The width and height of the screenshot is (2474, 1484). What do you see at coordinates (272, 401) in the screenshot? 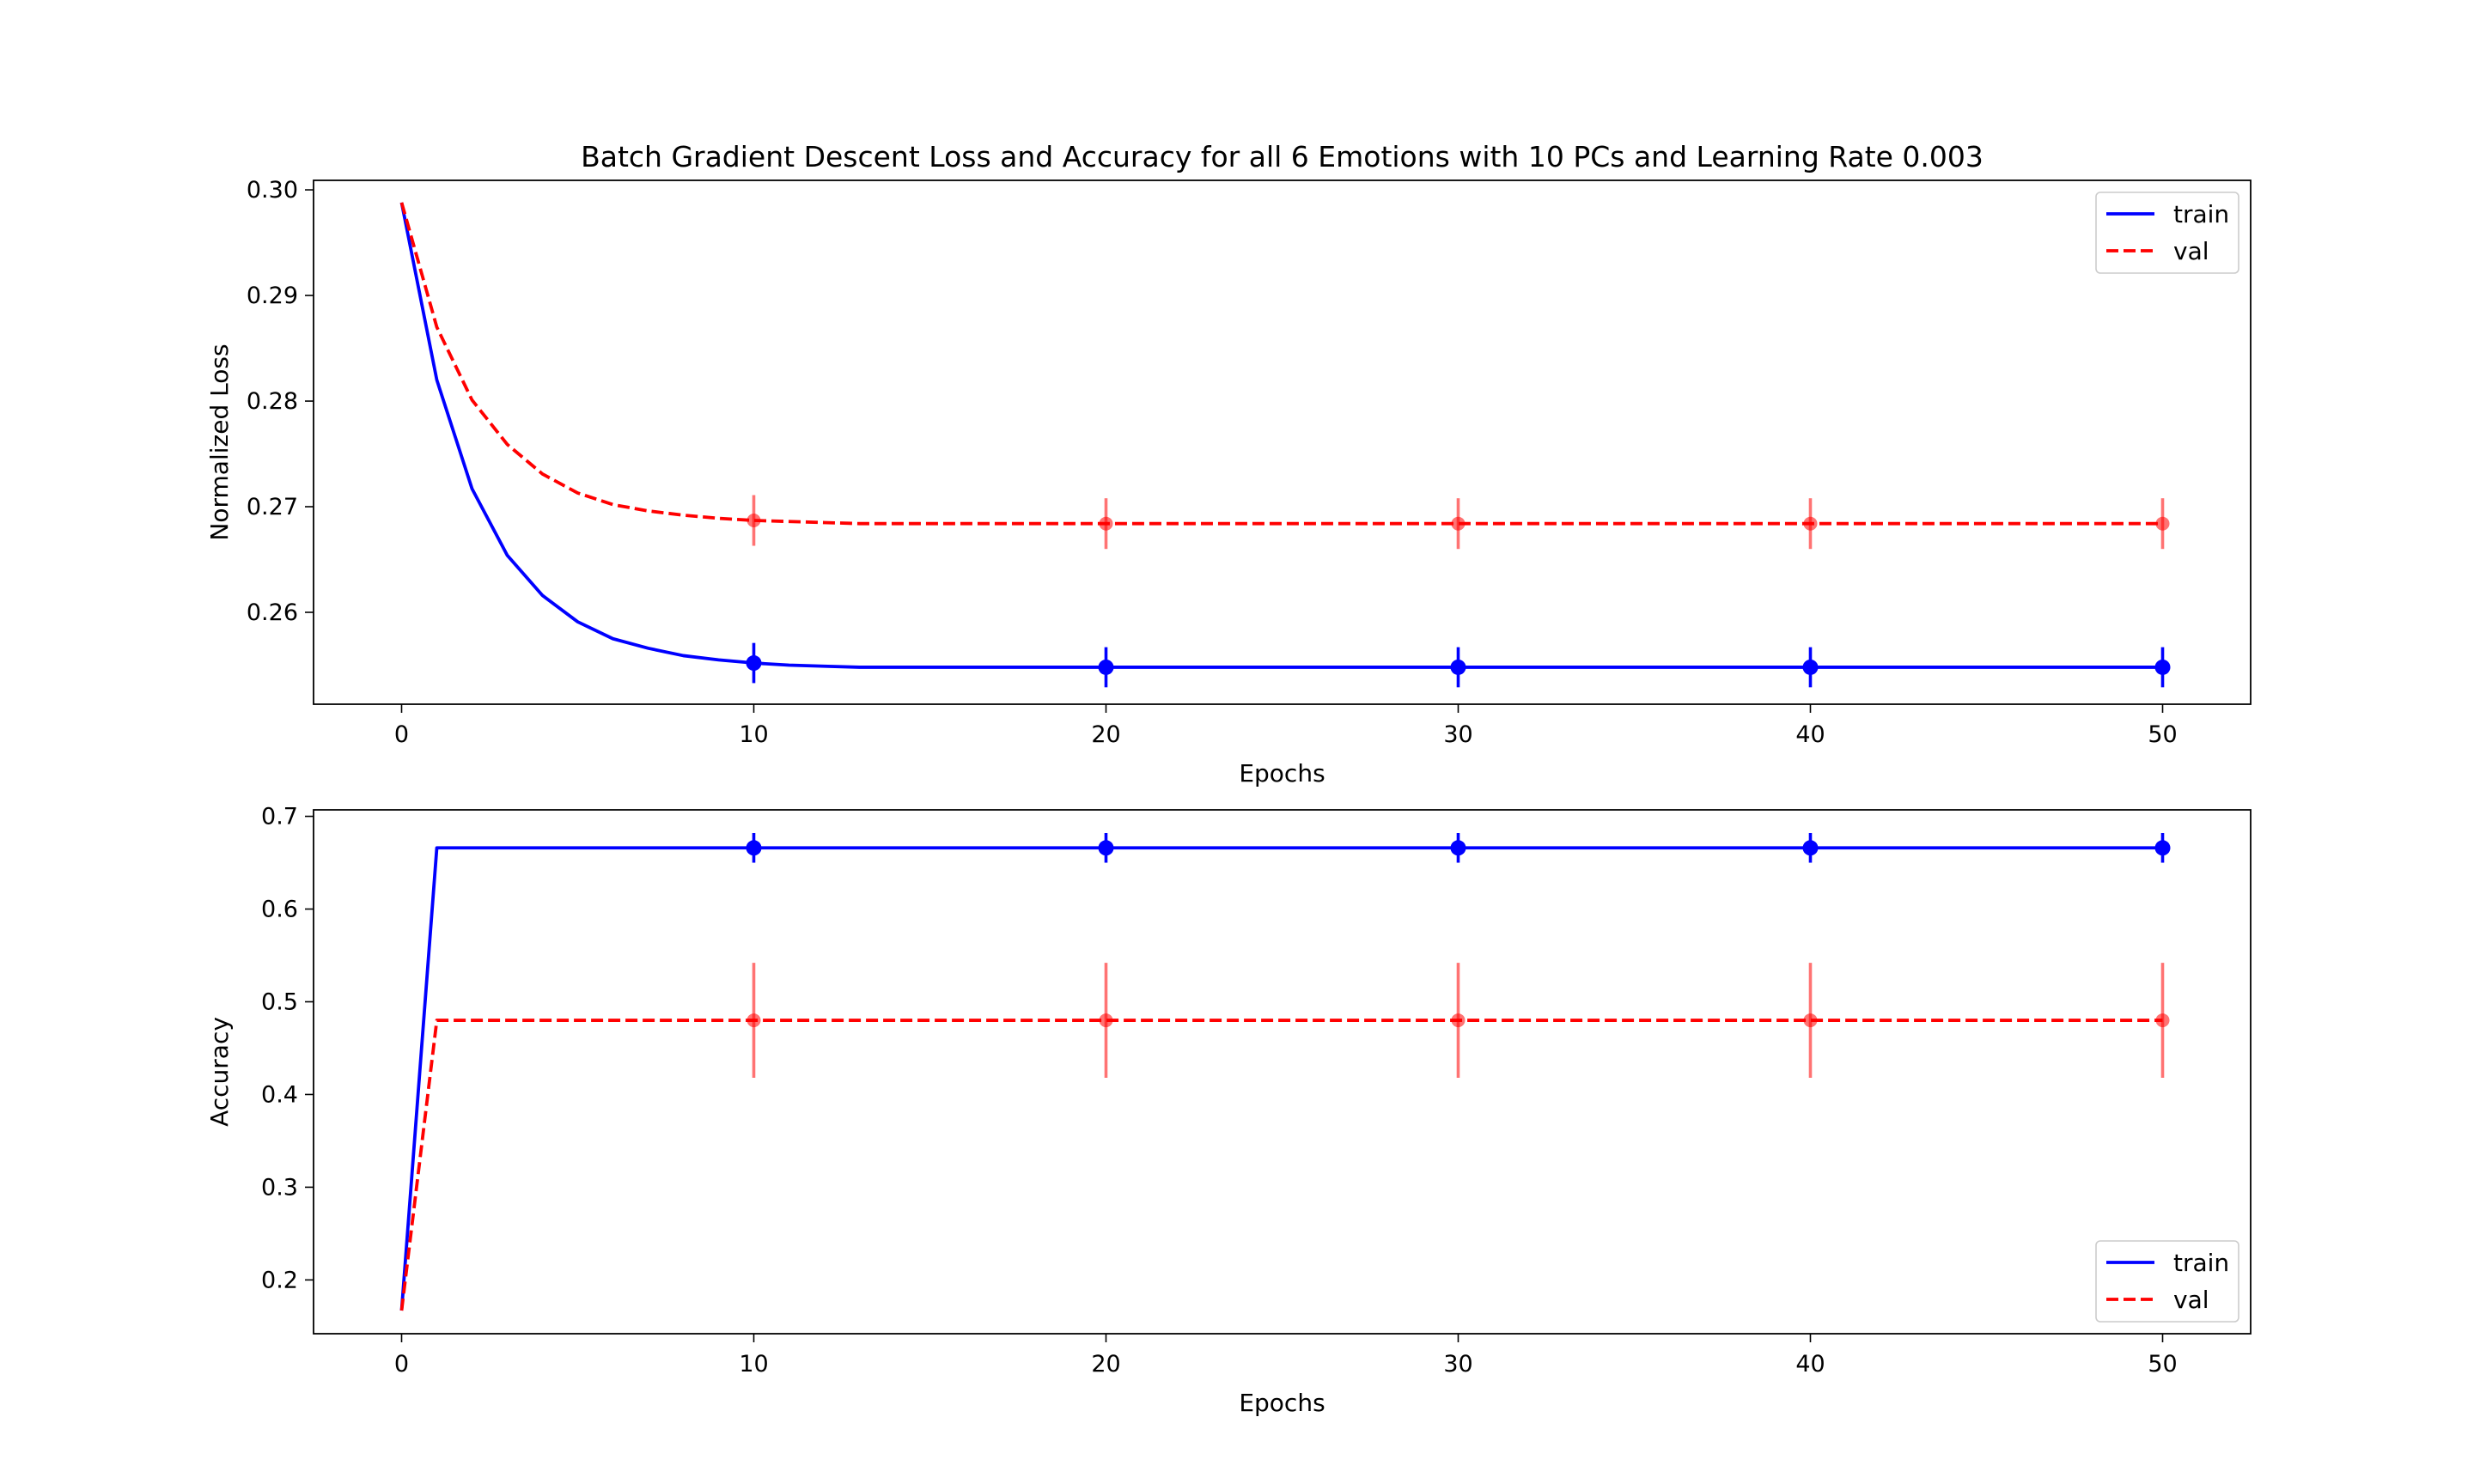
I see `y-tick-label: 0.28` at bounding box center [272, 401].